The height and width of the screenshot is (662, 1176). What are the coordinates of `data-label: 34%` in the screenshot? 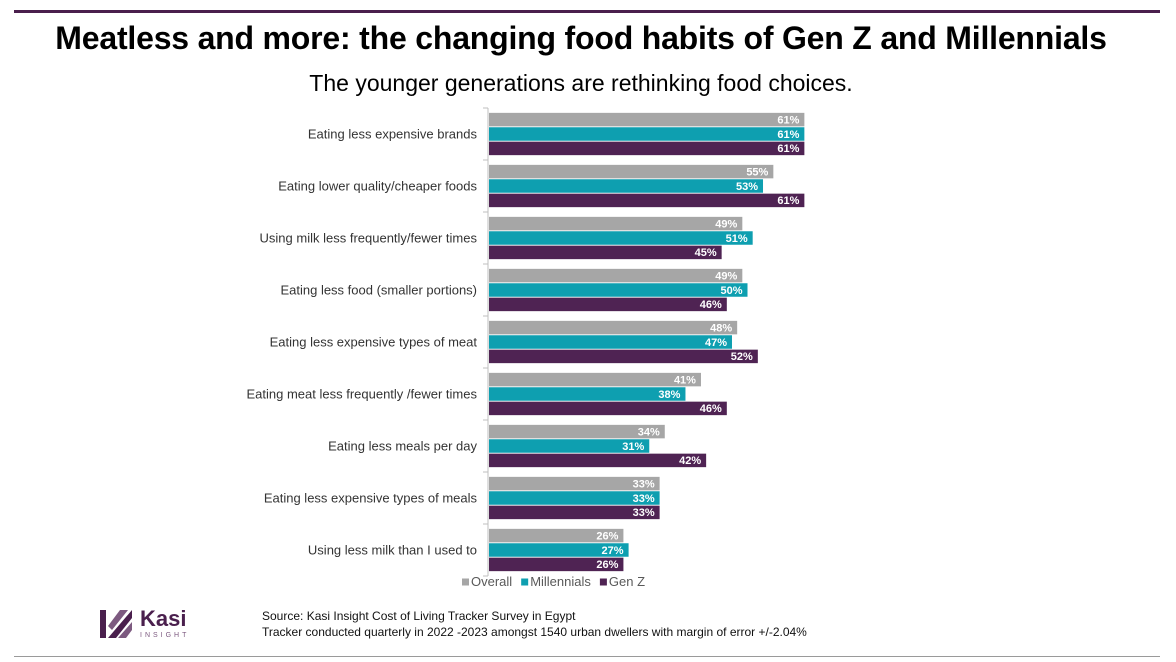 It's located at (649, 432).